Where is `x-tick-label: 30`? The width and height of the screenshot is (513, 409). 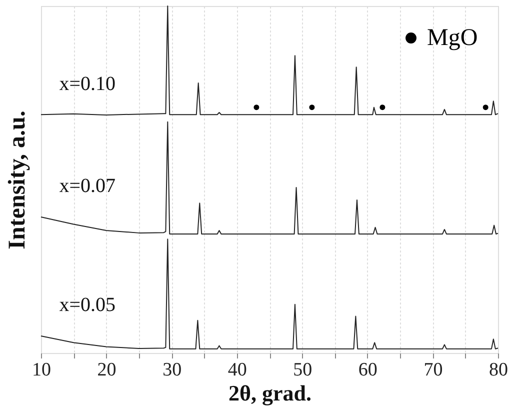 x-tick-label: 30 is located at coordinates (172, 370).